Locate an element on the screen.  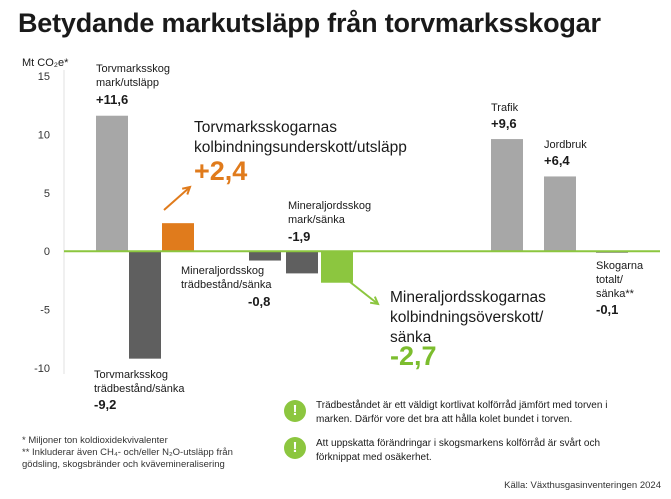
y-tick-label: -5 is located at coordinates (45, 311).